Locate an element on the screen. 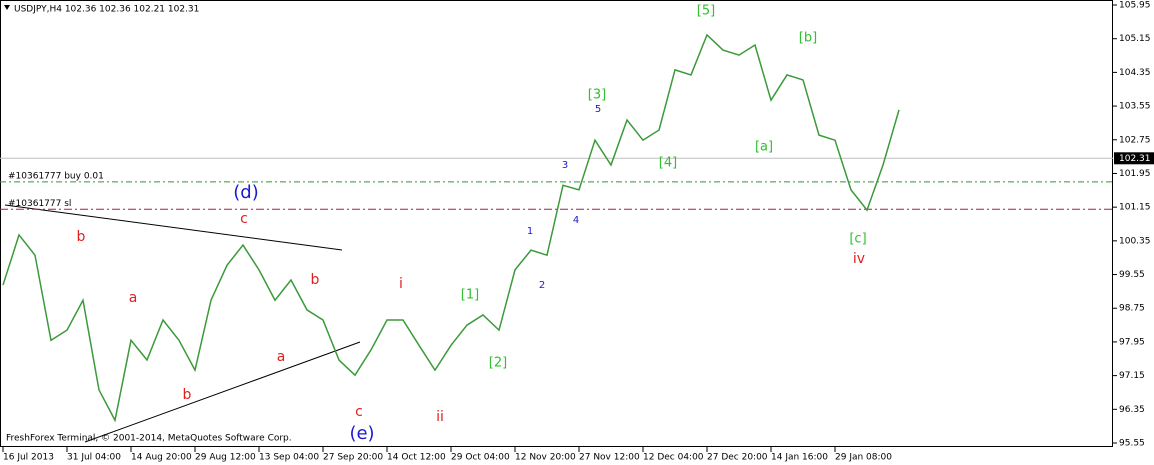 The height and width of the screenshot is (465, 1154). x-tick-label: 29 Jan 08:00 is located at coordinates (863, 458).